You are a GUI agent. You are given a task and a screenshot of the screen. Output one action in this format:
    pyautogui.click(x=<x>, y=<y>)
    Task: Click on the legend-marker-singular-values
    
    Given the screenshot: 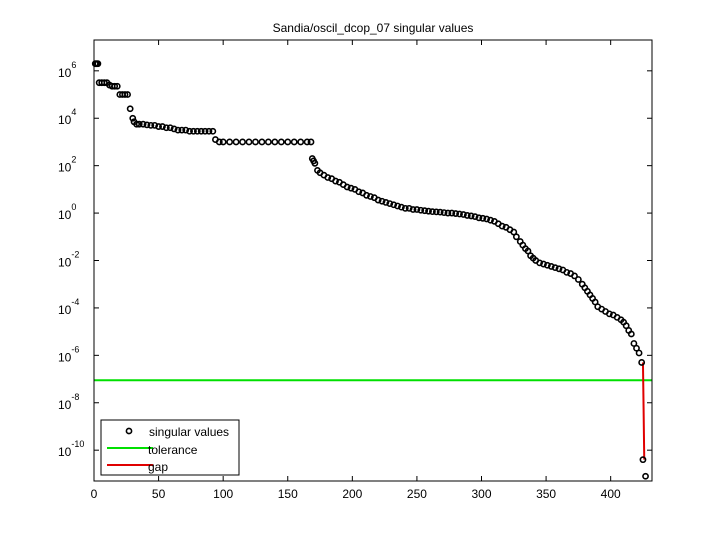 What is the action you would take?
    pyautogui.click(x=129, y=431)
    